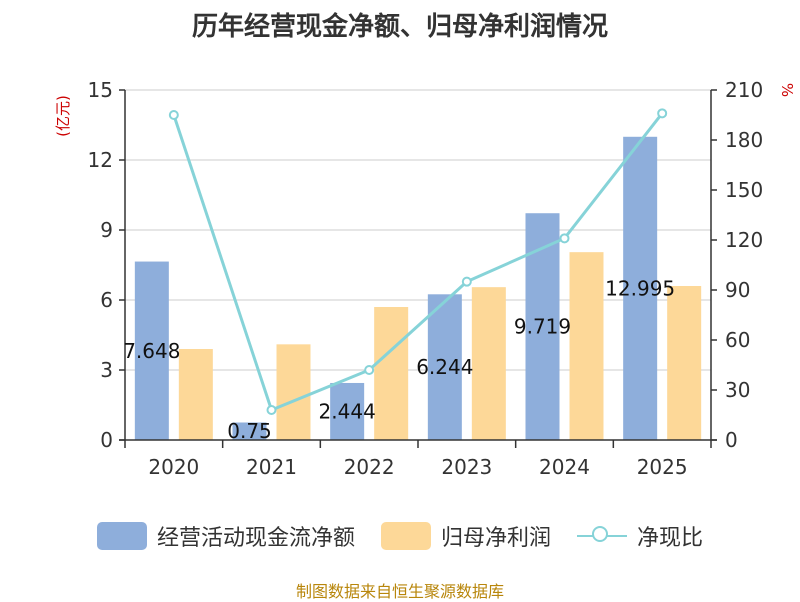 The width and height of the screenshot is (800, 602). Describe the element at coordinates (369, 467) in the screenshot. I see `x-tick-label: 2022` at that location.